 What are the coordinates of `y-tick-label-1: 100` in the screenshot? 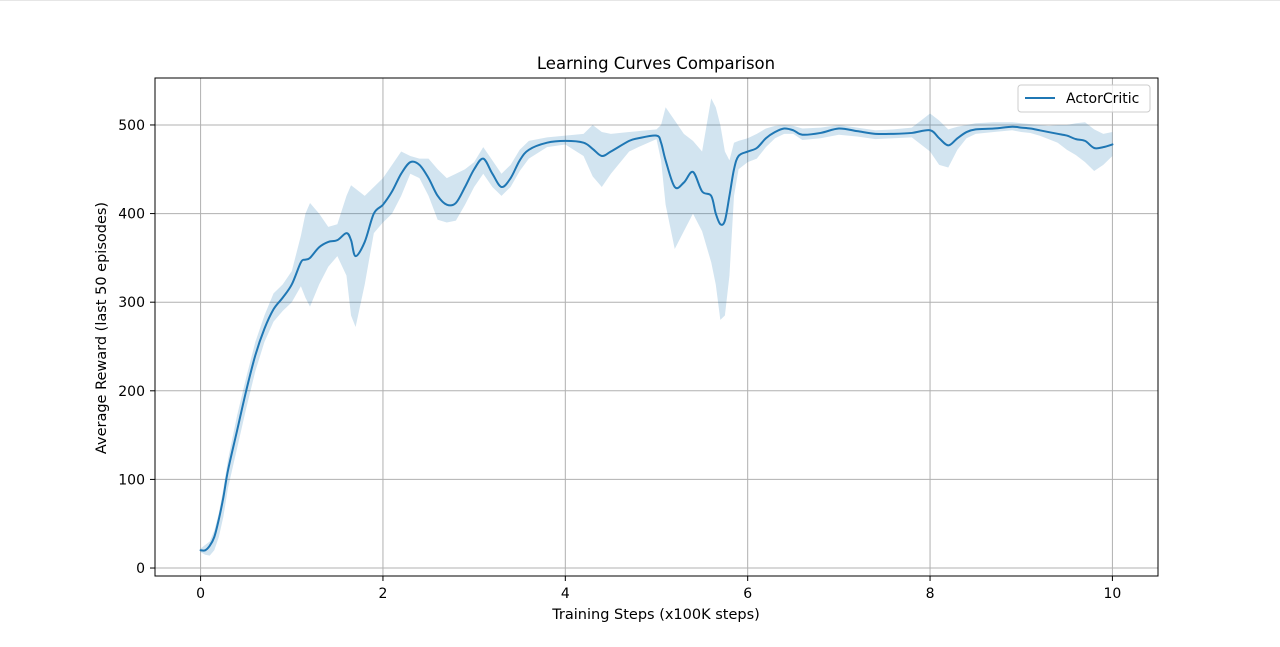 It's located at (131, 480).